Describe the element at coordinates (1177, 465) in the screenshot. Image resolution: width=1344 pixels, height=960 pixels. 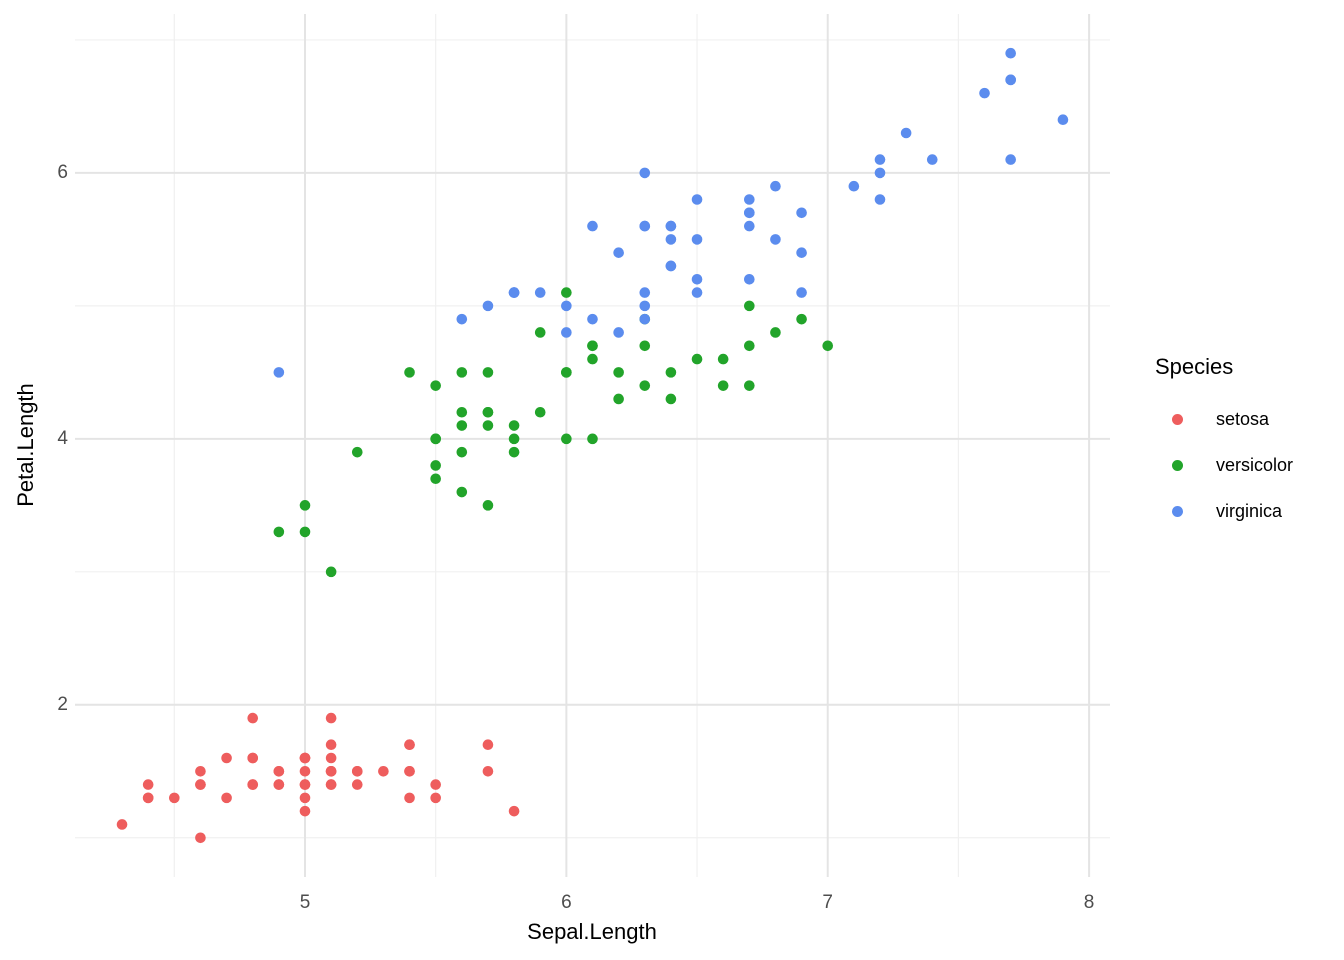
I see `legend-key-versicolor-icon` at that location.